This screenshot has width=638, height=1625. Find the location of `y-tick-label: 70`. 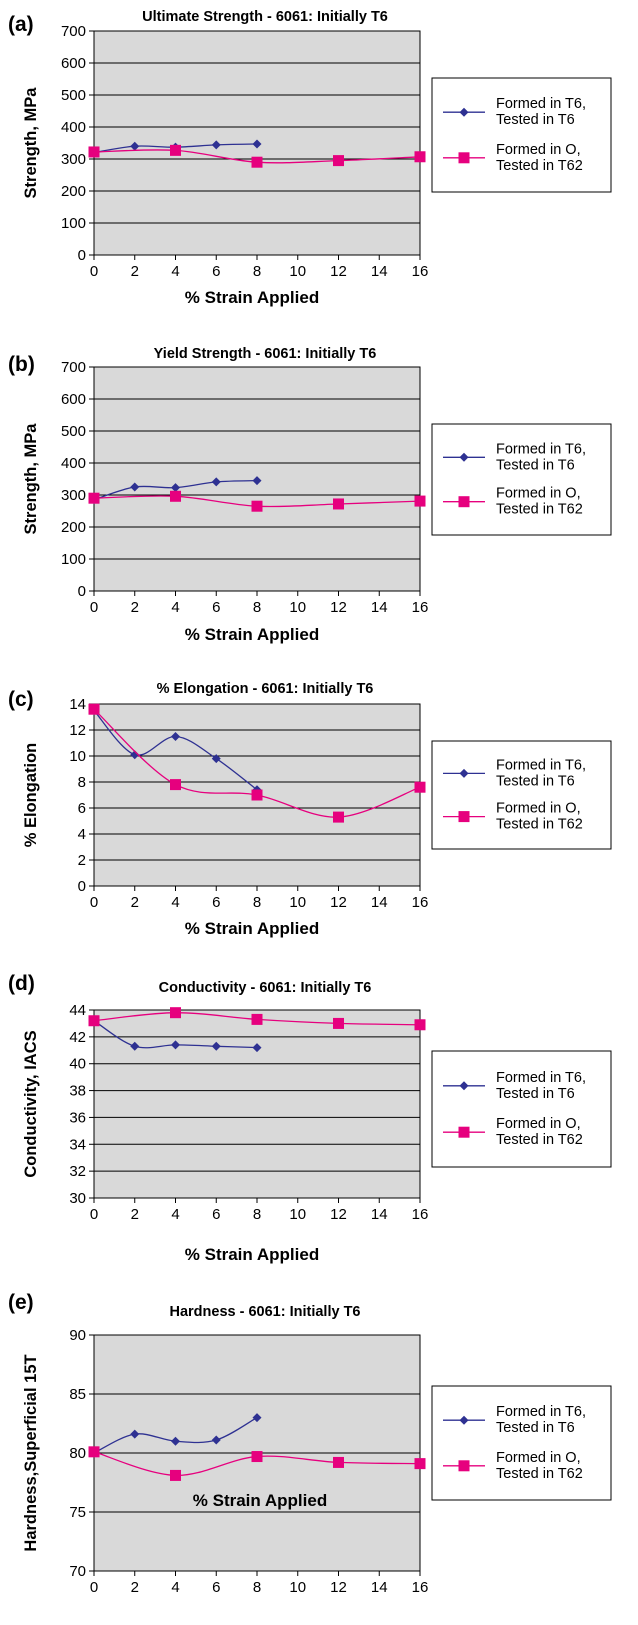

y-tick-label: 70 is located at coordinates (77, 1571).